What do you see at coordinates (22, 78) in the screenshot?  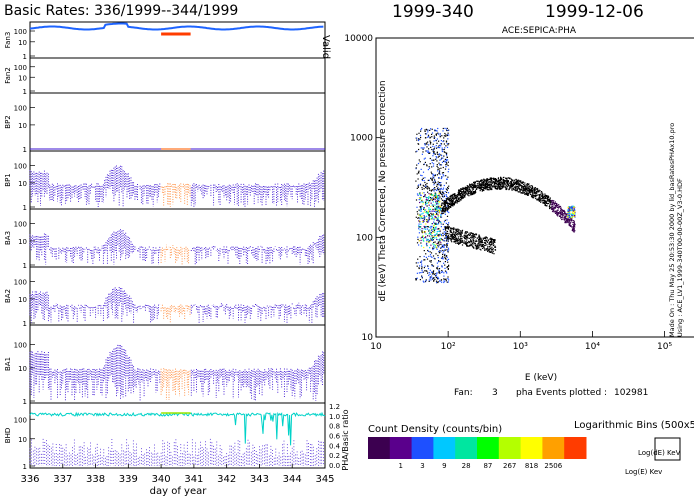 I see `panel-tick-label: 10` at bounding box center [22, 78].